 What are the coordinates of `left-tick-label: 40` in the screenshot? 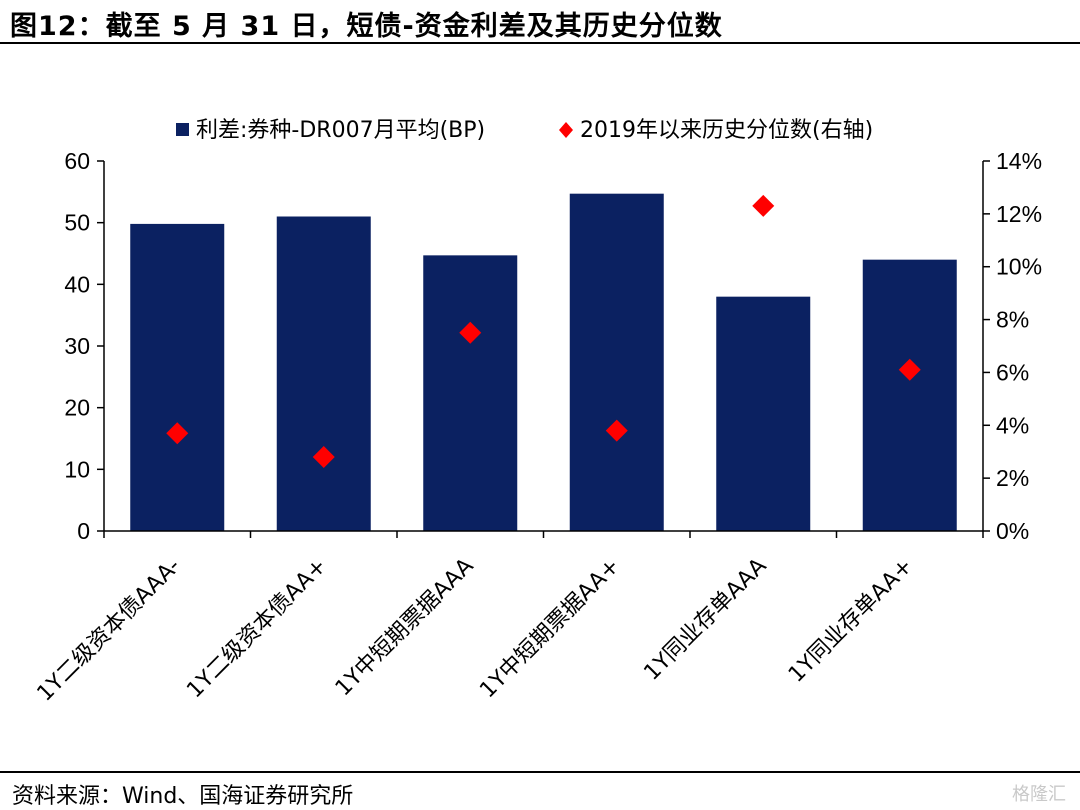 It's located at (77, 284).